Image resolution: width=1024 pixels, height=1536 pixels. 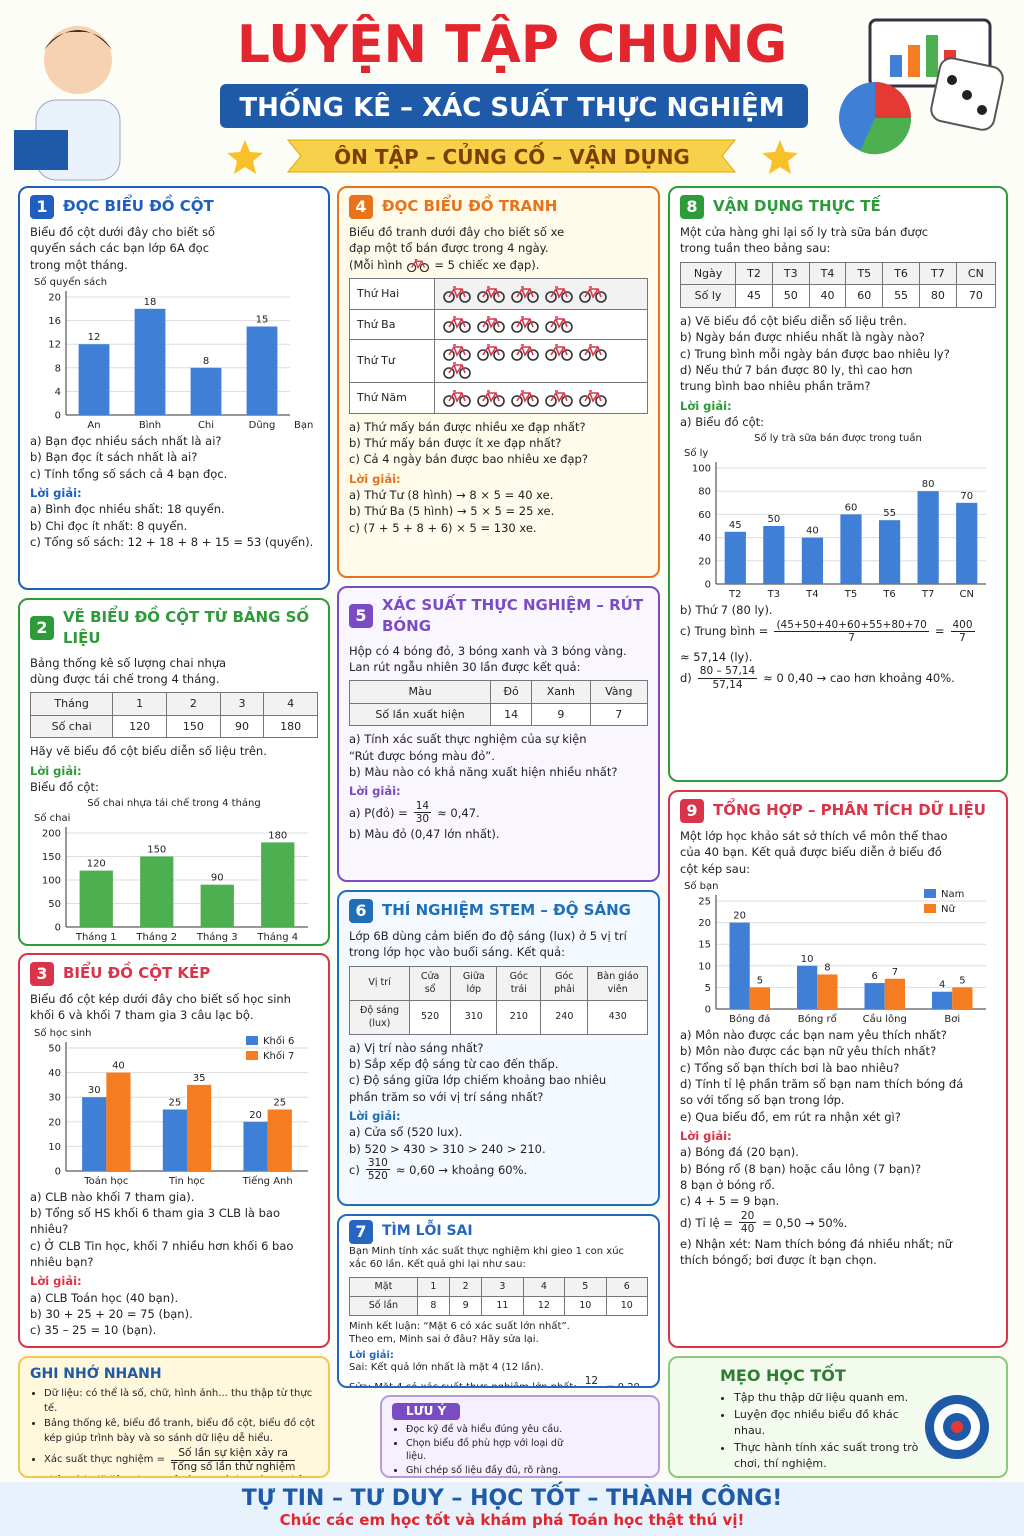 I want to click on table-row: Mặt 1 2 3 4 5 6, so click(x=499, y=1286).